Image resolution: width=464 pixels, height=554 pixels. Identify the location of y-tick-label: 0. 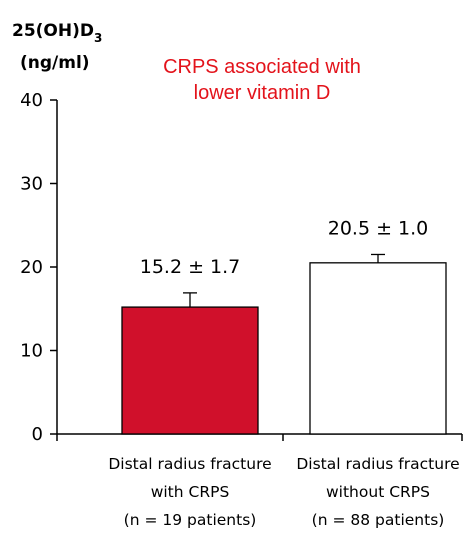
(37, 434).